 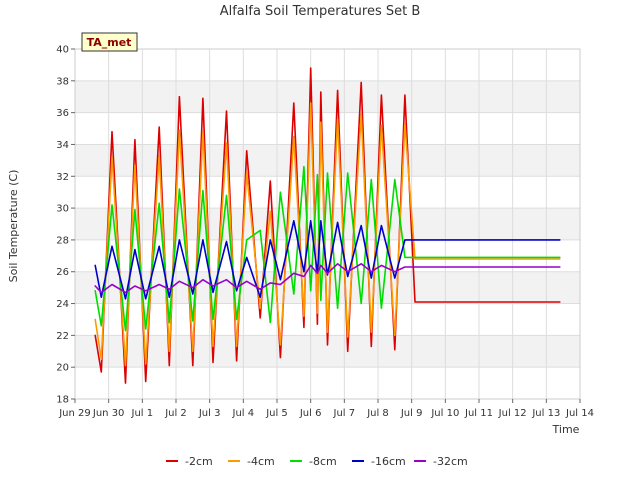 What do you see at coordinates (411, 413) in the screenshot?
I see `x-tick-label: Jul 9` at bounding box center [411, 413].